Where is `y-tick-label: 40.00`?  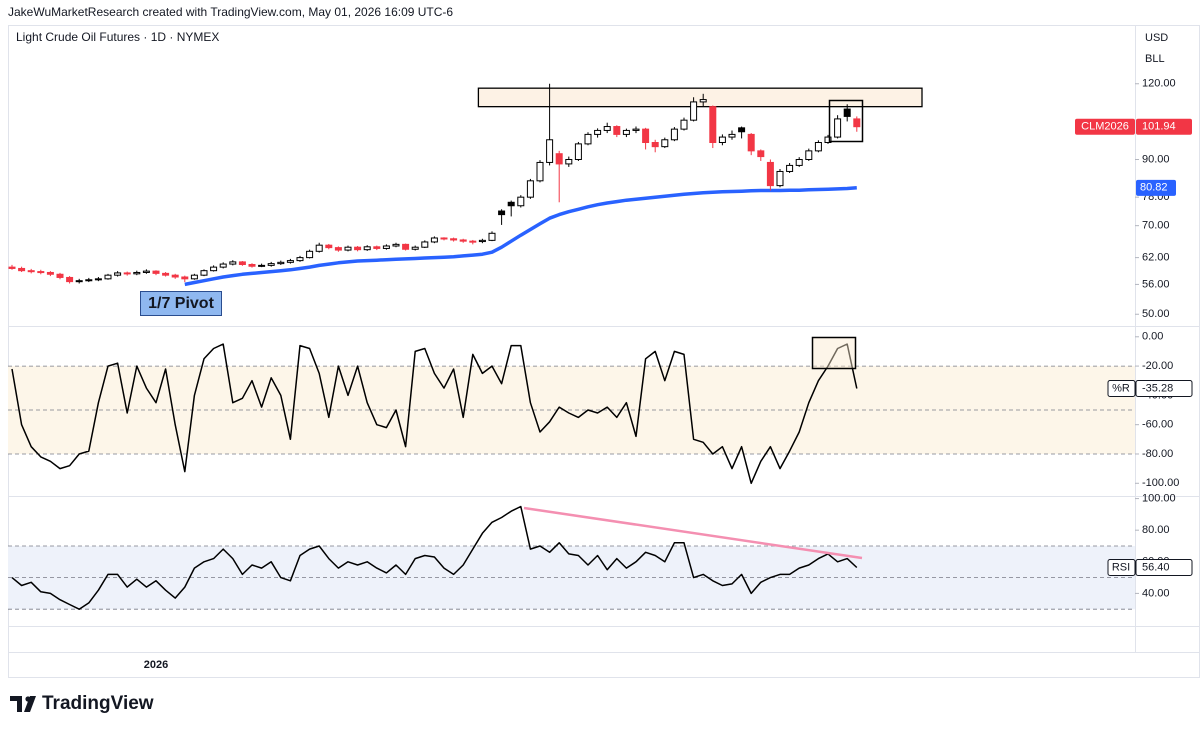 y-tick-label: 40.00 is located at coordinates (1156, 593).